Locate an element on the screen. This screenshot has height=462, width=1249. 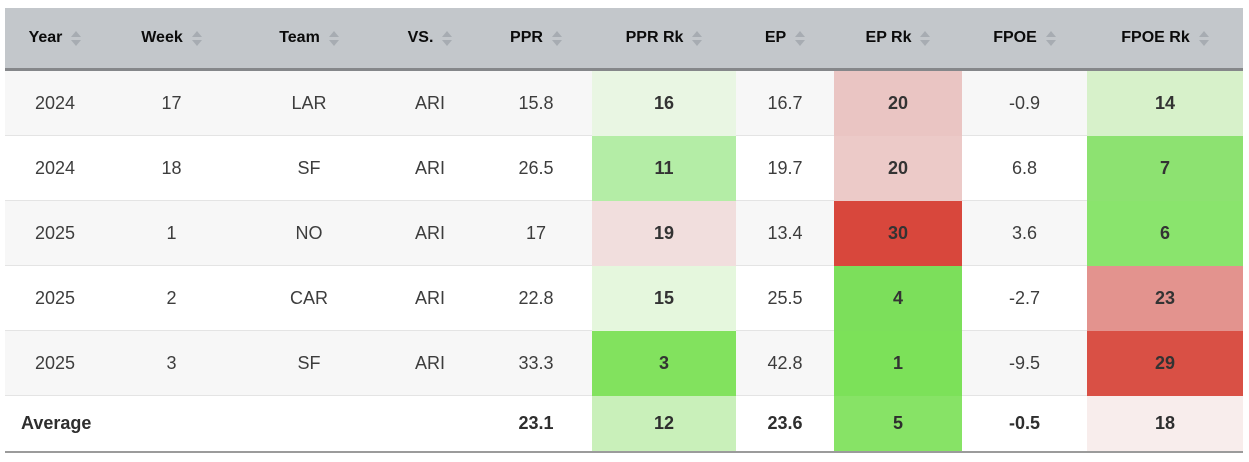
cell-ep: 13.4 is located at coordinates (785, 233).